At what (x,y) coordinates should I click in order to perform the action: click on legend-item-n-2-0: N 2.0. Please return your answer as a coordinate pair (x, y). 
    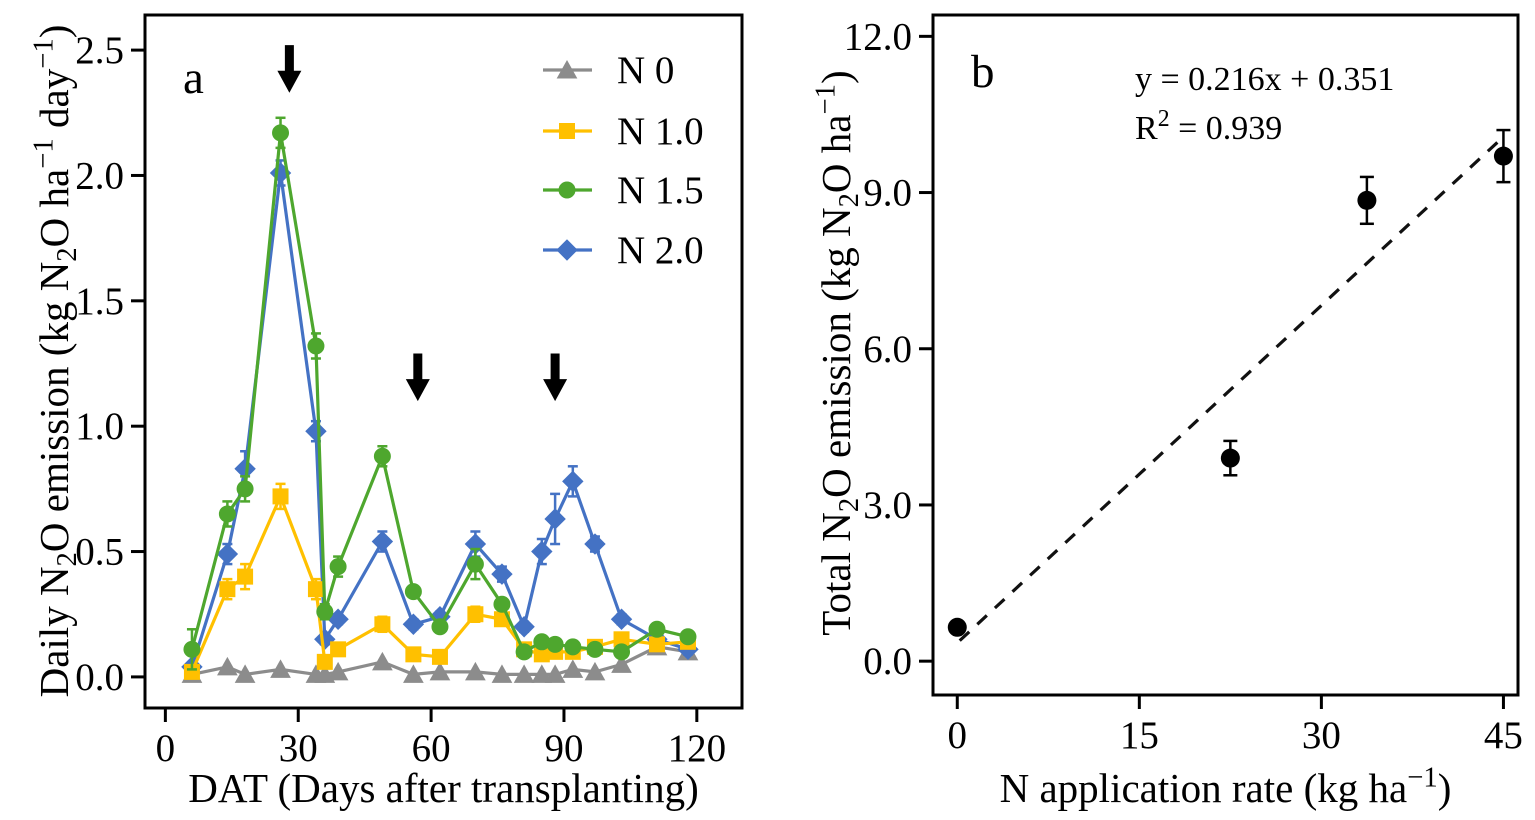
    Looking at the image, I should click on (623, 250).